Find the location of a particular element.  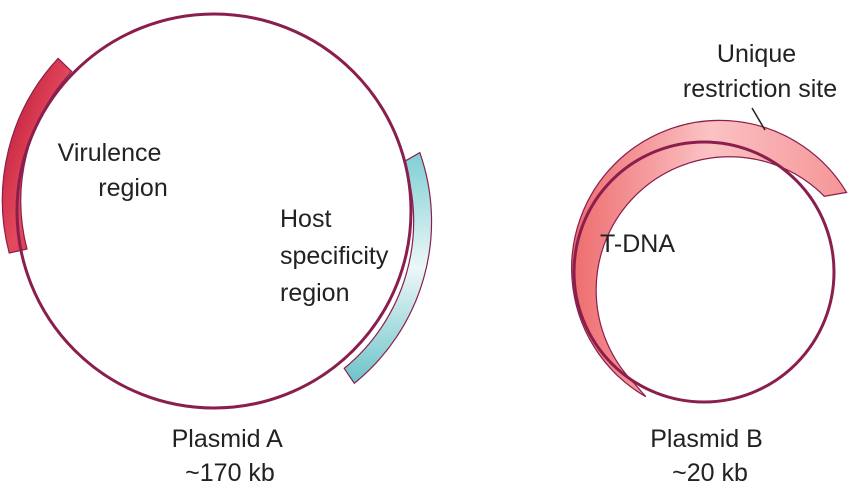

restriction-site-label: Unique restriction site is located at coordinates (760, 71).